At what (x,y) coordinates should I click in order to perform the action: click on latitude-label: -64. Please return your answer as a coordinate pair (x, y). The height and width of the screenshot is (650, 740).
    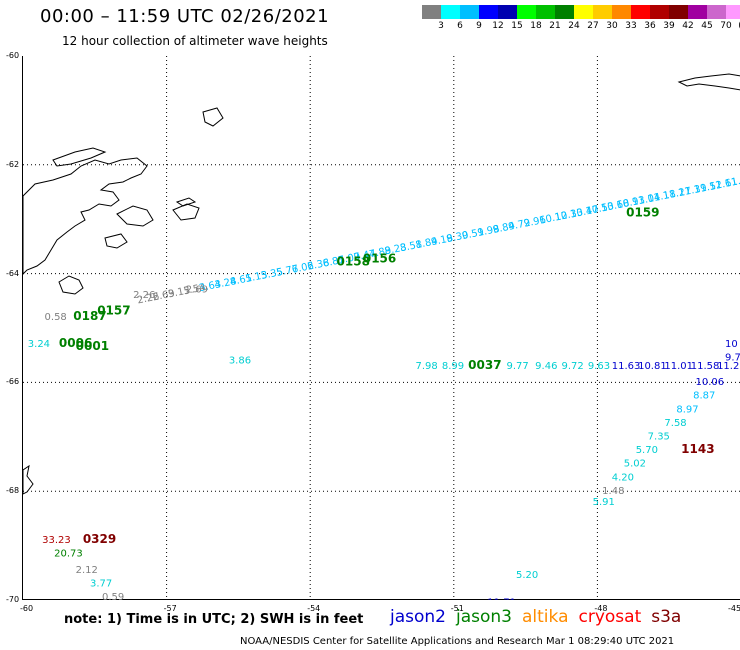
    Looking at the image, I should click on (13, 273).